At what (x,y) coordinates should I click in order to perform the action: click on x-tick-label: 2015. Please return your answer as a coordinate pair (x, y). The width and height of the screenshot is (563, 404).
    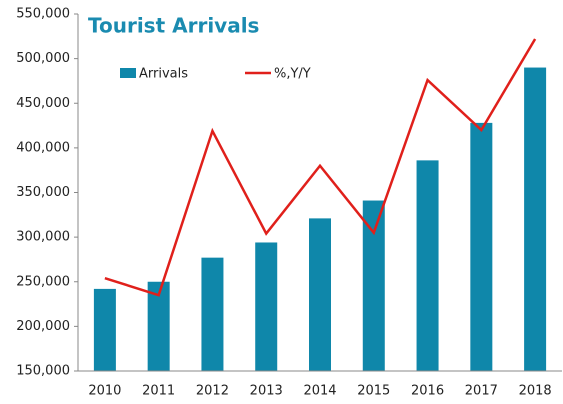
    Looking at the image, I should click on (373, 391).